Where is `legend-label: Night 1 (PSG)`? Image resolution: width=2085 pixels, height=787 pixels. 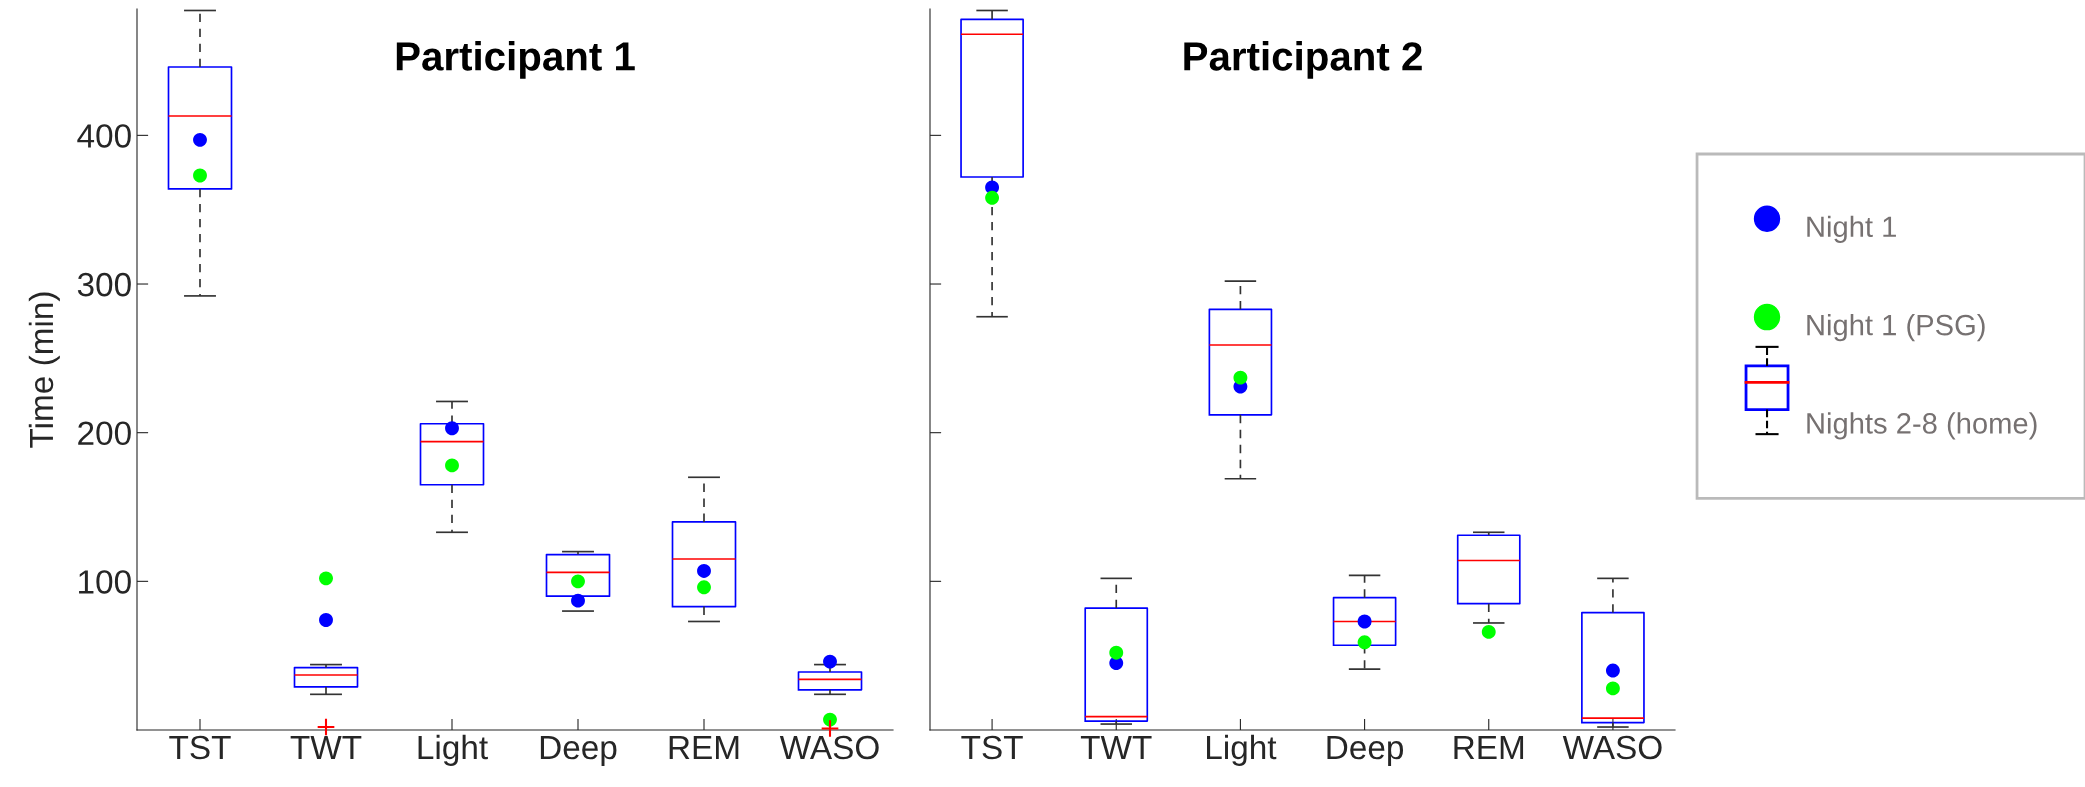 legend-label: Night 1 (PSG) is located at coordinates (1896, 328).